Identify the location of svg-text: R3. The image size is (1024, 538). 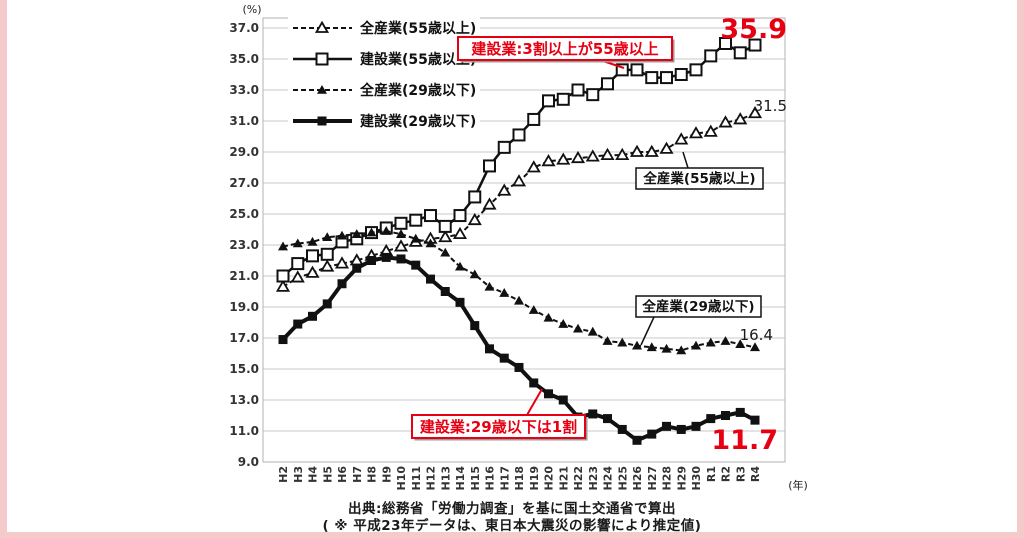
(740, 474).